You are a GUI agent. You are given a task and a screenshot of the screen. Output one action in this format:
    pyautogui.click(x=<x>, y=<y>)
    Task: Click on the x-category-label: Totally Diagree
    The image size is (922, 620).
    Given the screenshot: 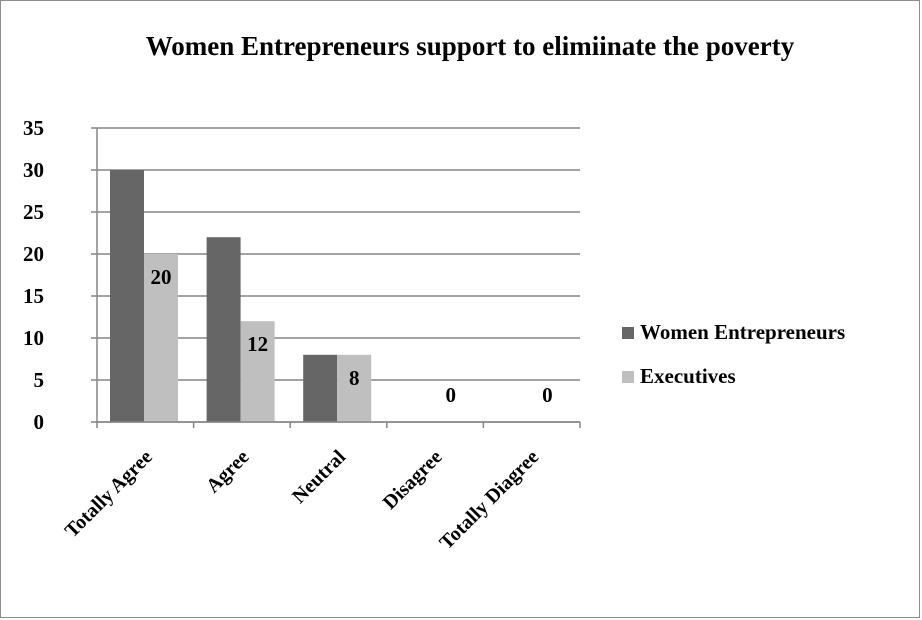 What is the action you would take?
    pyautogui.click(x=489, y=500)
    